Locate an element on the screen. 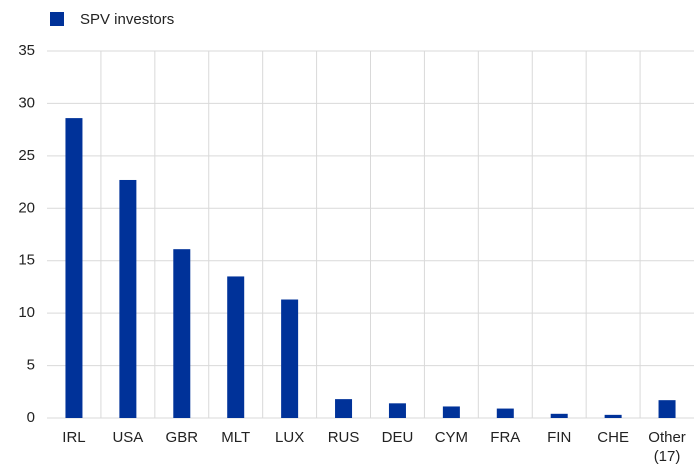  x-tick-label: FIN is located at coordinates (559, 437).